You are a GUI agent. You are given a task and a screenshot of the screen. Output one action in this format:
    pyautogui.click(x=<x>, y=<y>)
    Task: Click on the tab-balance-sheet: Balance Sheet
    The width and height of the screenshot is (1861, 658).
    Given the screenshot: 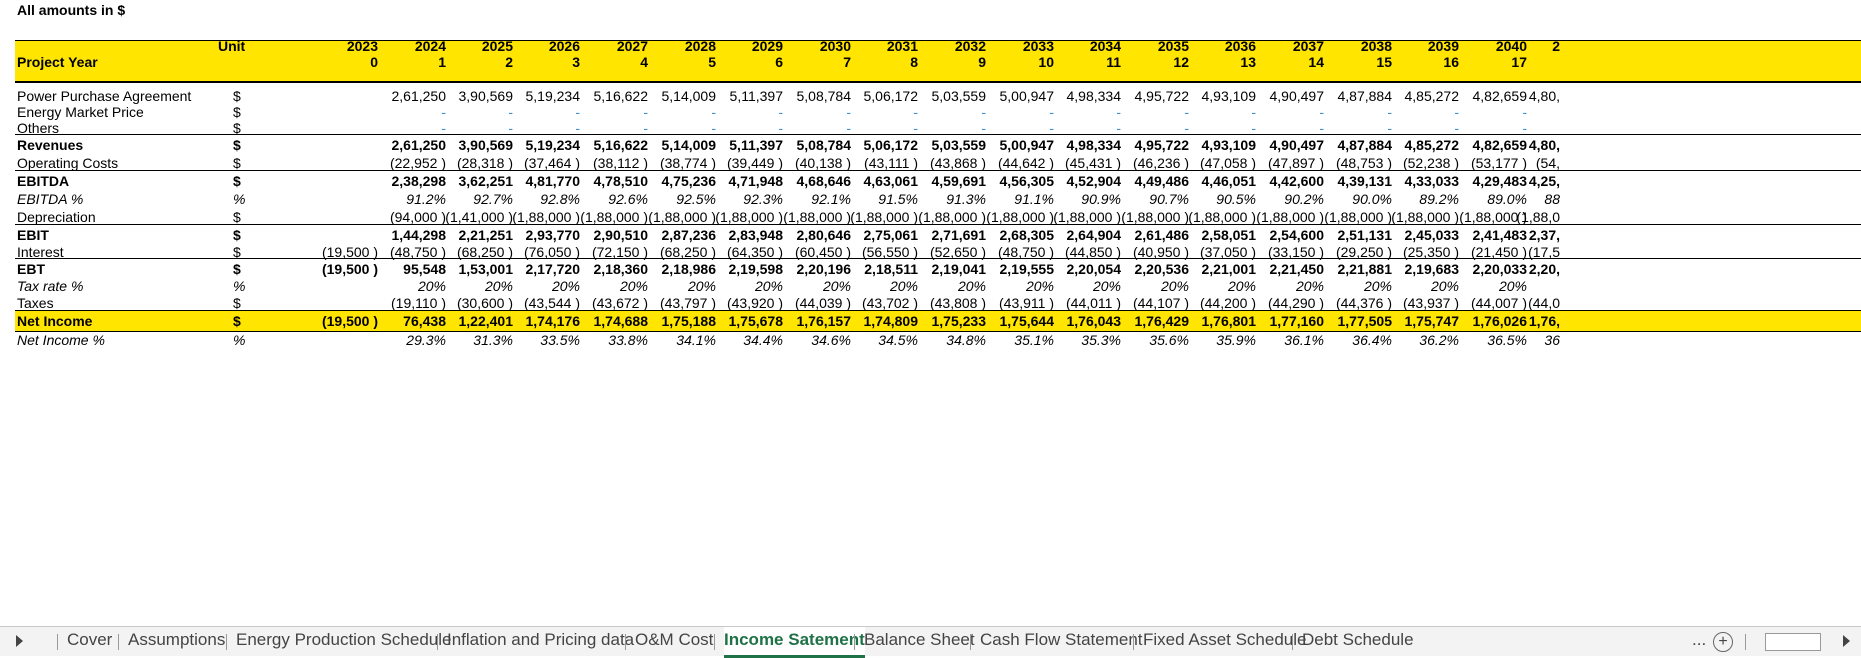 What is the action you would take?
    pyautogui.click(x=919, y=639)
    